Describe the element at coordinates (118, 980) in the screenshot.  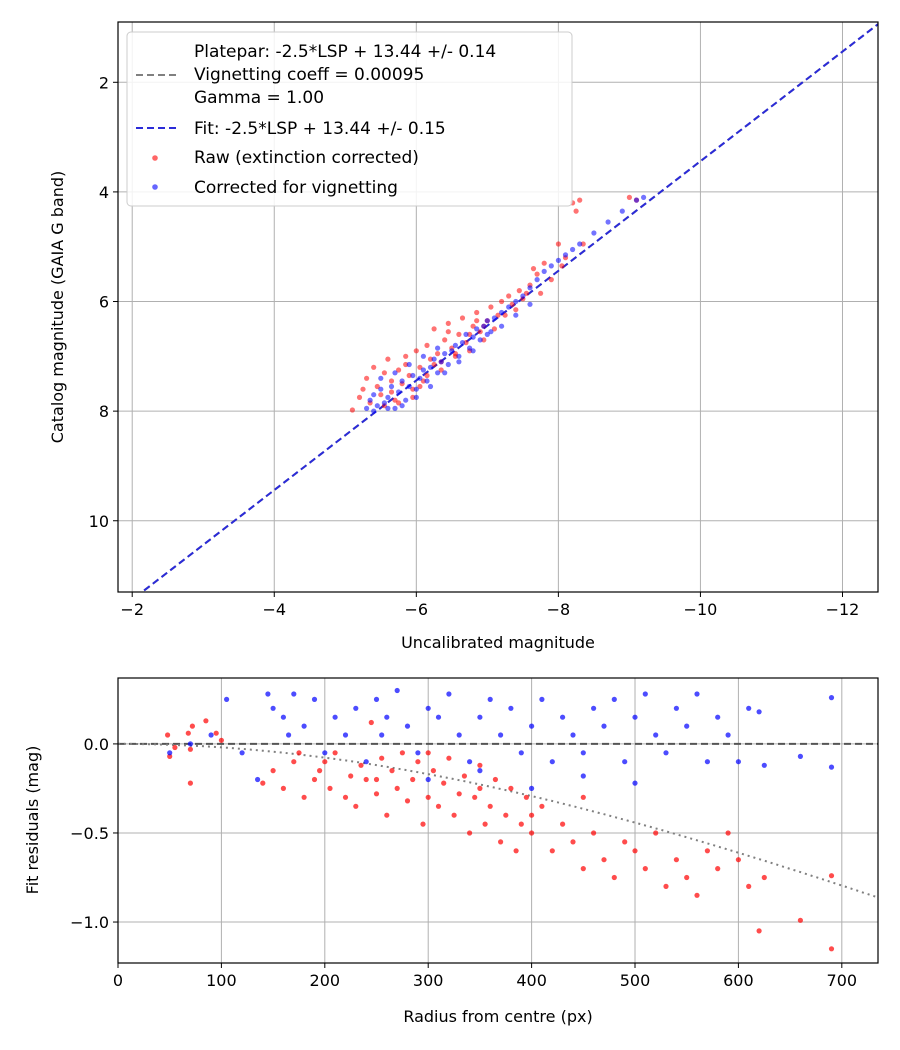
I see `x-tick-label: 0` at that location.